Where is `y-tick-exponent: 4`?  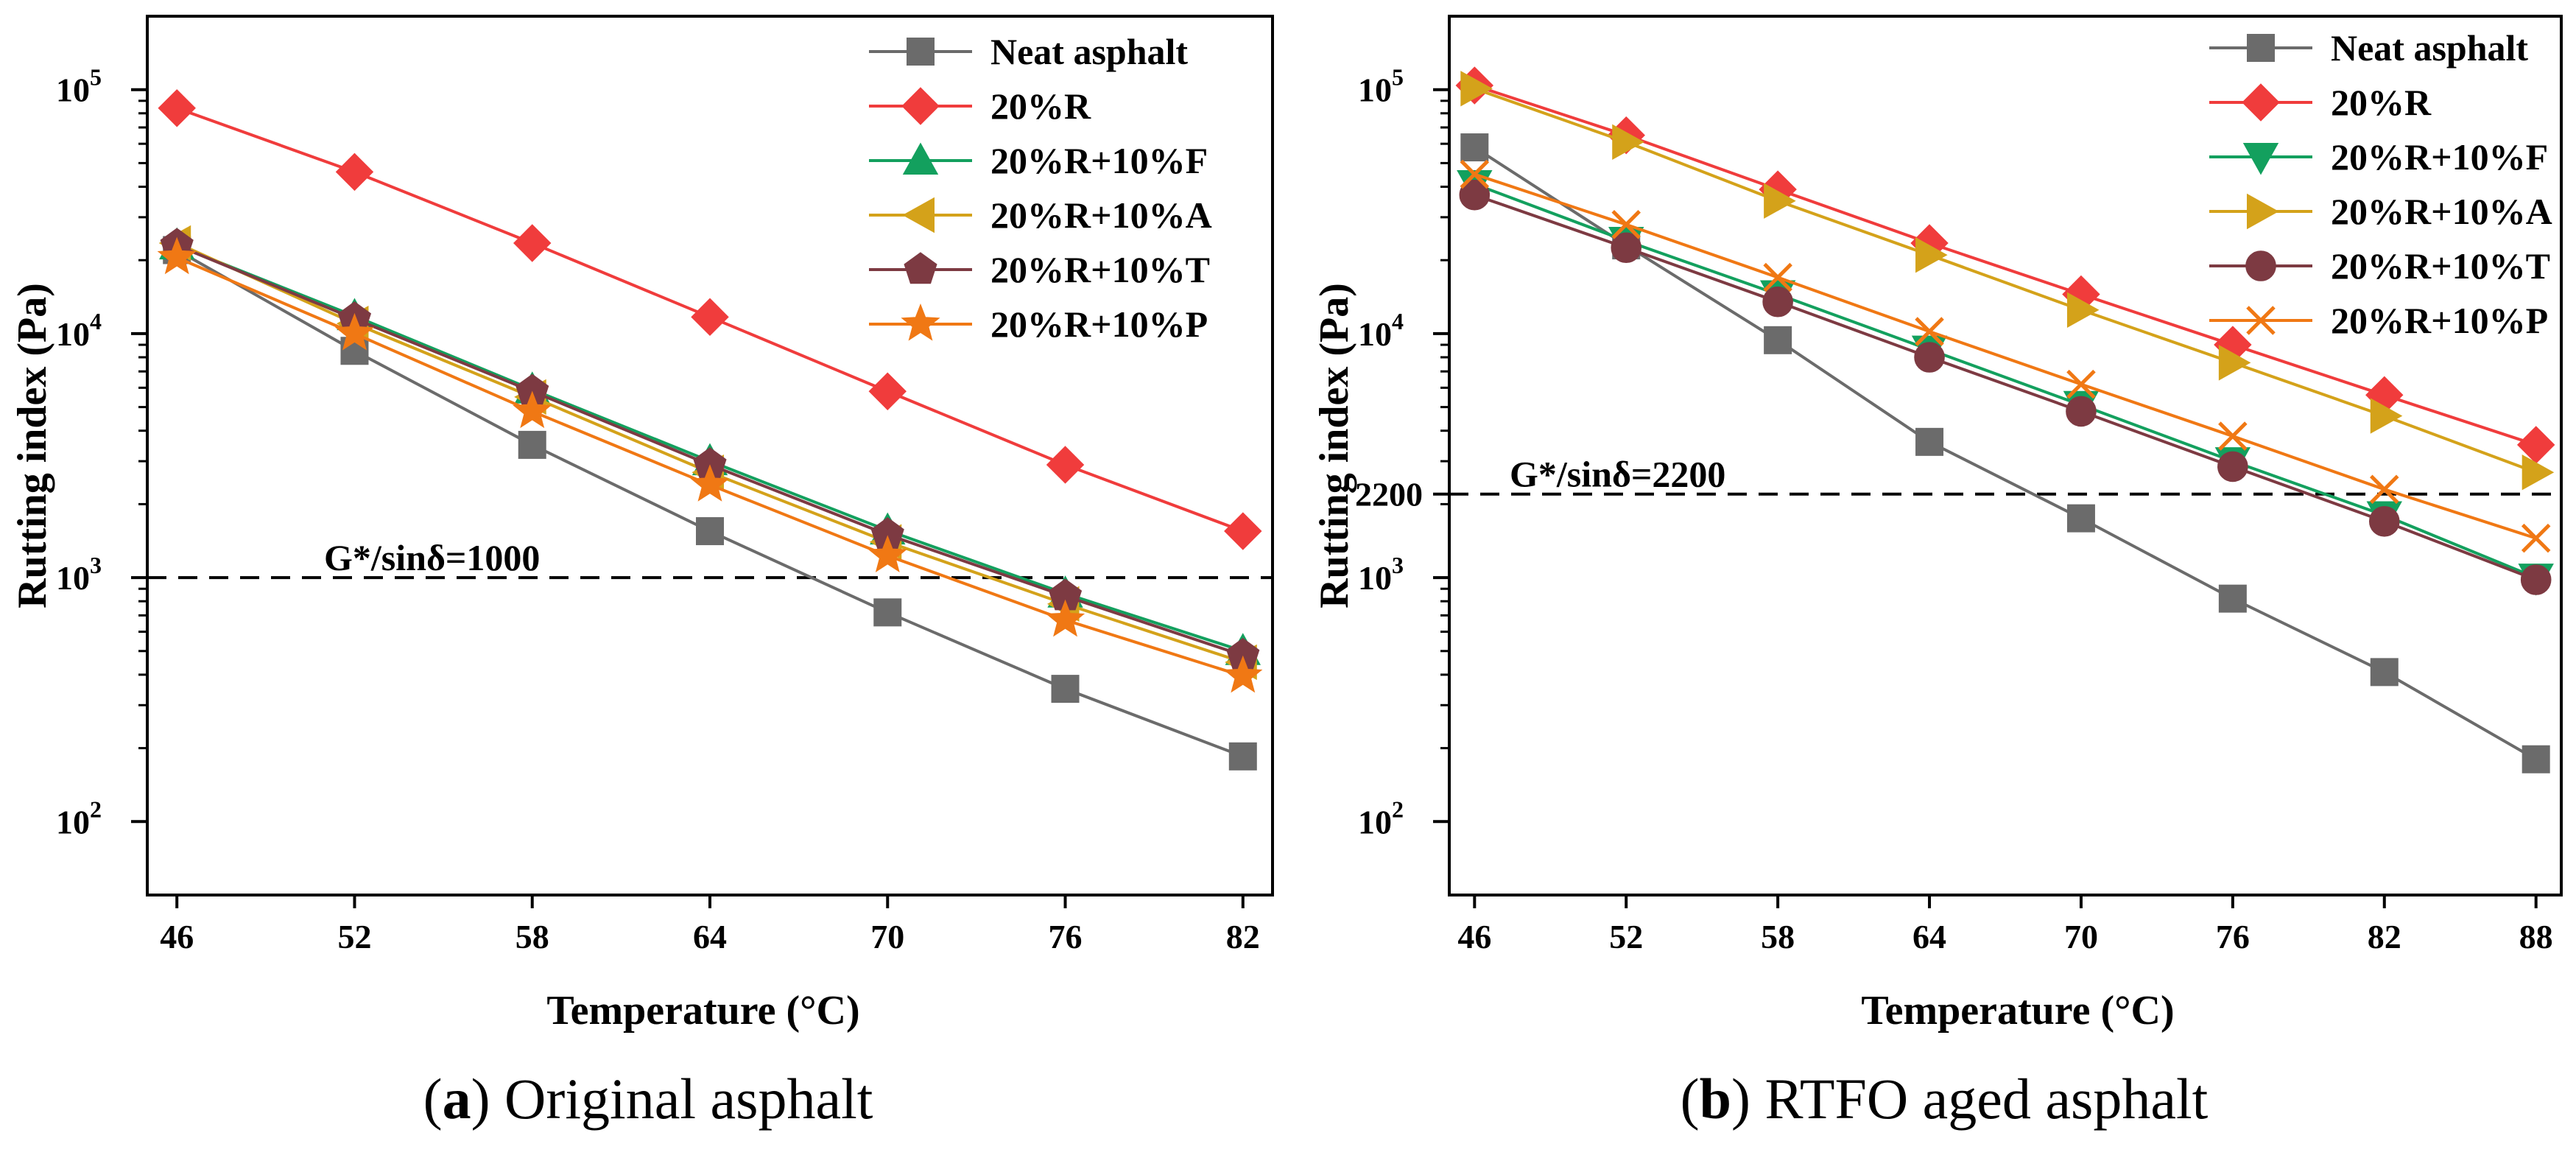 y-tick-exponent: 4 is located at coordinates (1398, 321).